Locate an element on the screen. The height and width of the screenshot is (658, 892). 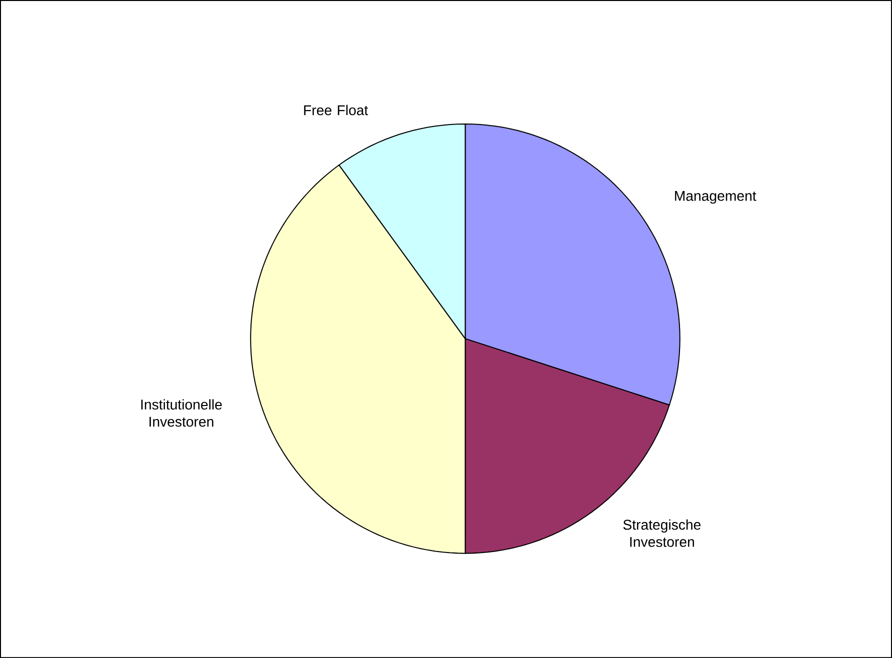
slice-label: Management is located at coordinates (715, 197).